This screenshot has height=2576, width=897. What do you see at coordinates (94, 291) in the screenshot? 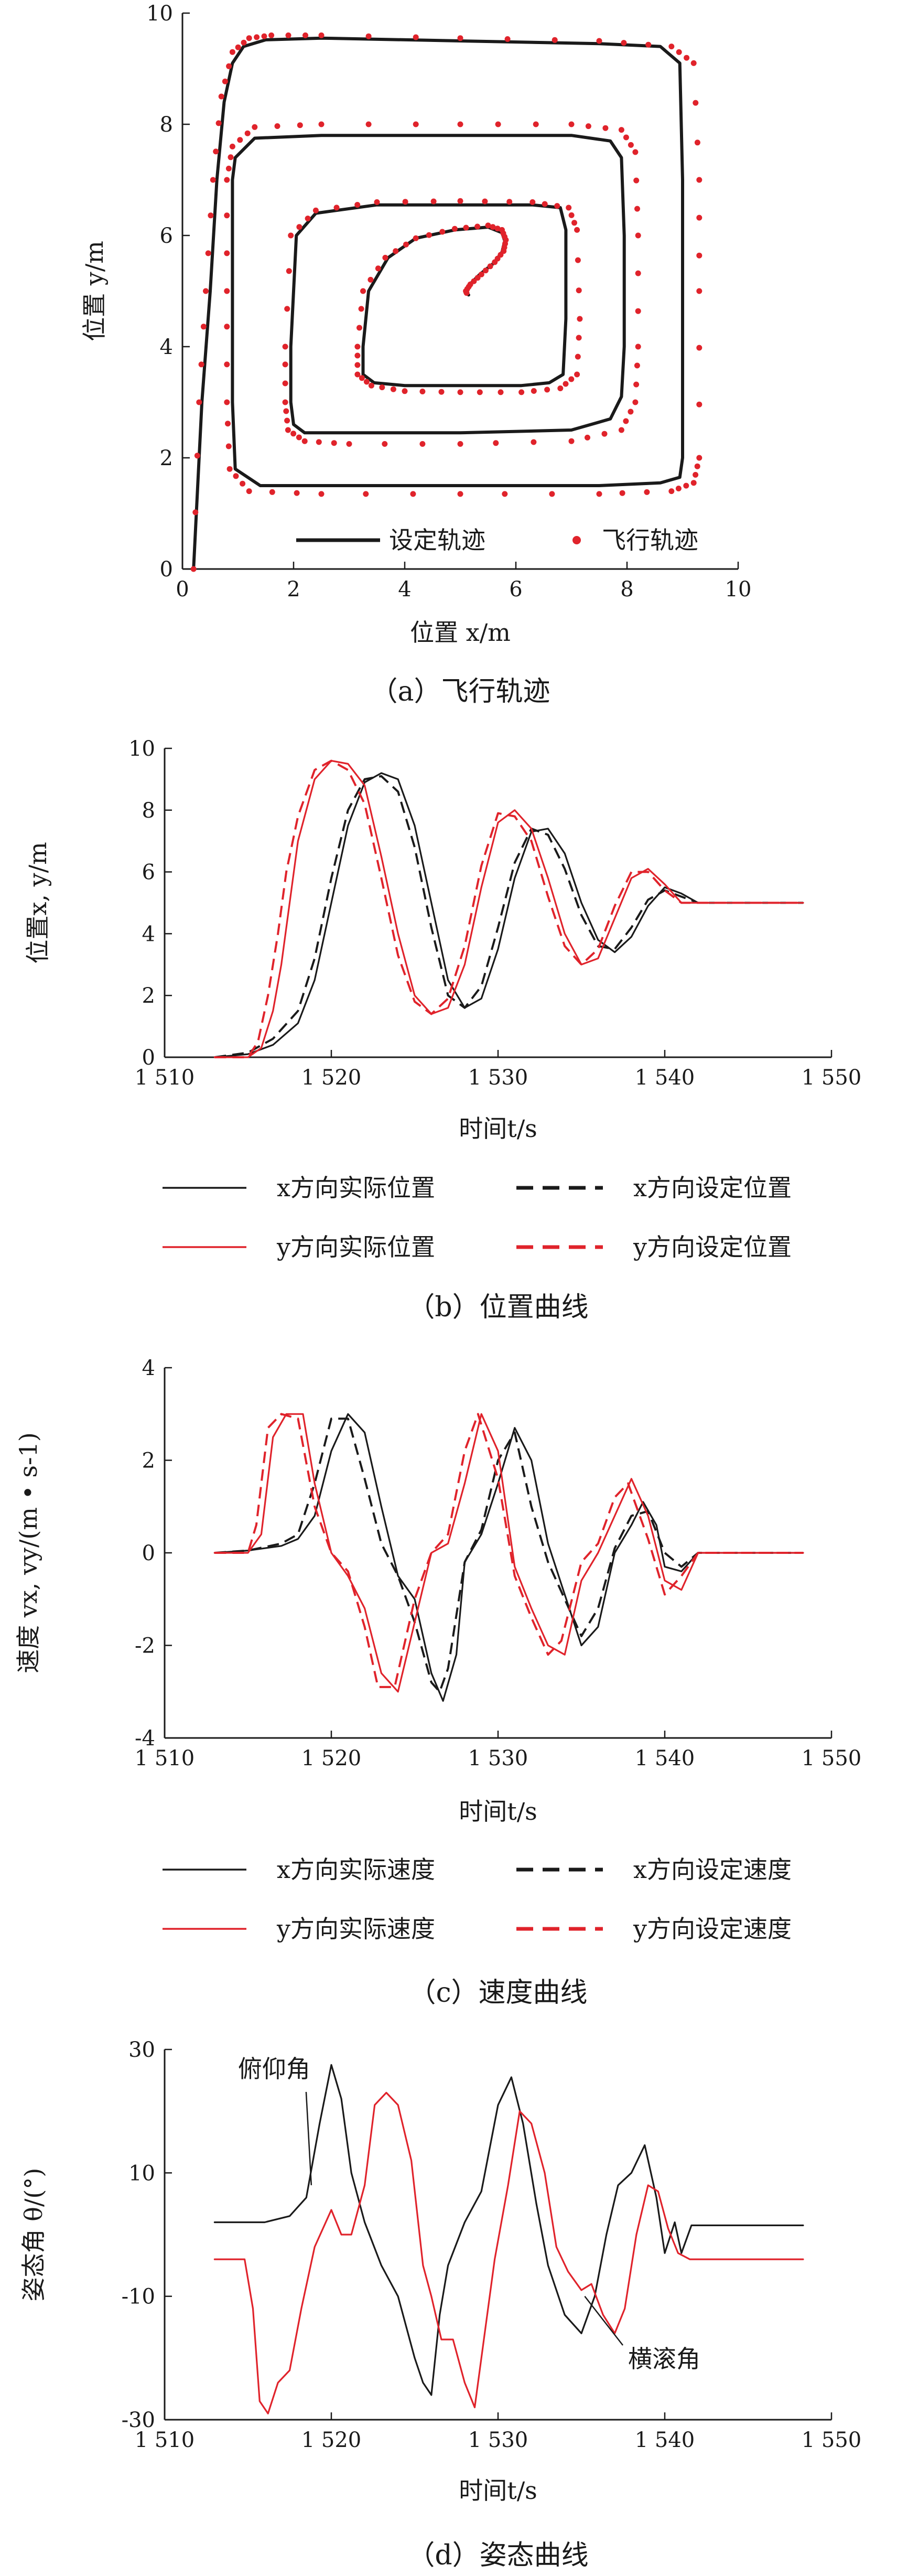
I see `y-axis-label: 位置 y/m` at bounding box center [94, 291].